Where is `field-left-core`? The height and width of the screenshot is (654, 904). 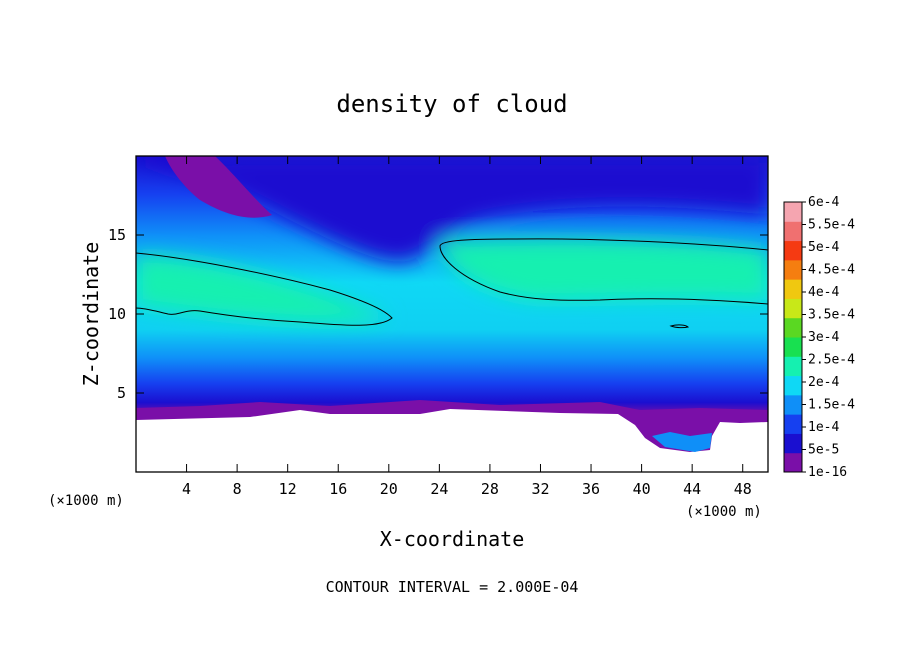
field-left-core is located at coordinates (263, 289).